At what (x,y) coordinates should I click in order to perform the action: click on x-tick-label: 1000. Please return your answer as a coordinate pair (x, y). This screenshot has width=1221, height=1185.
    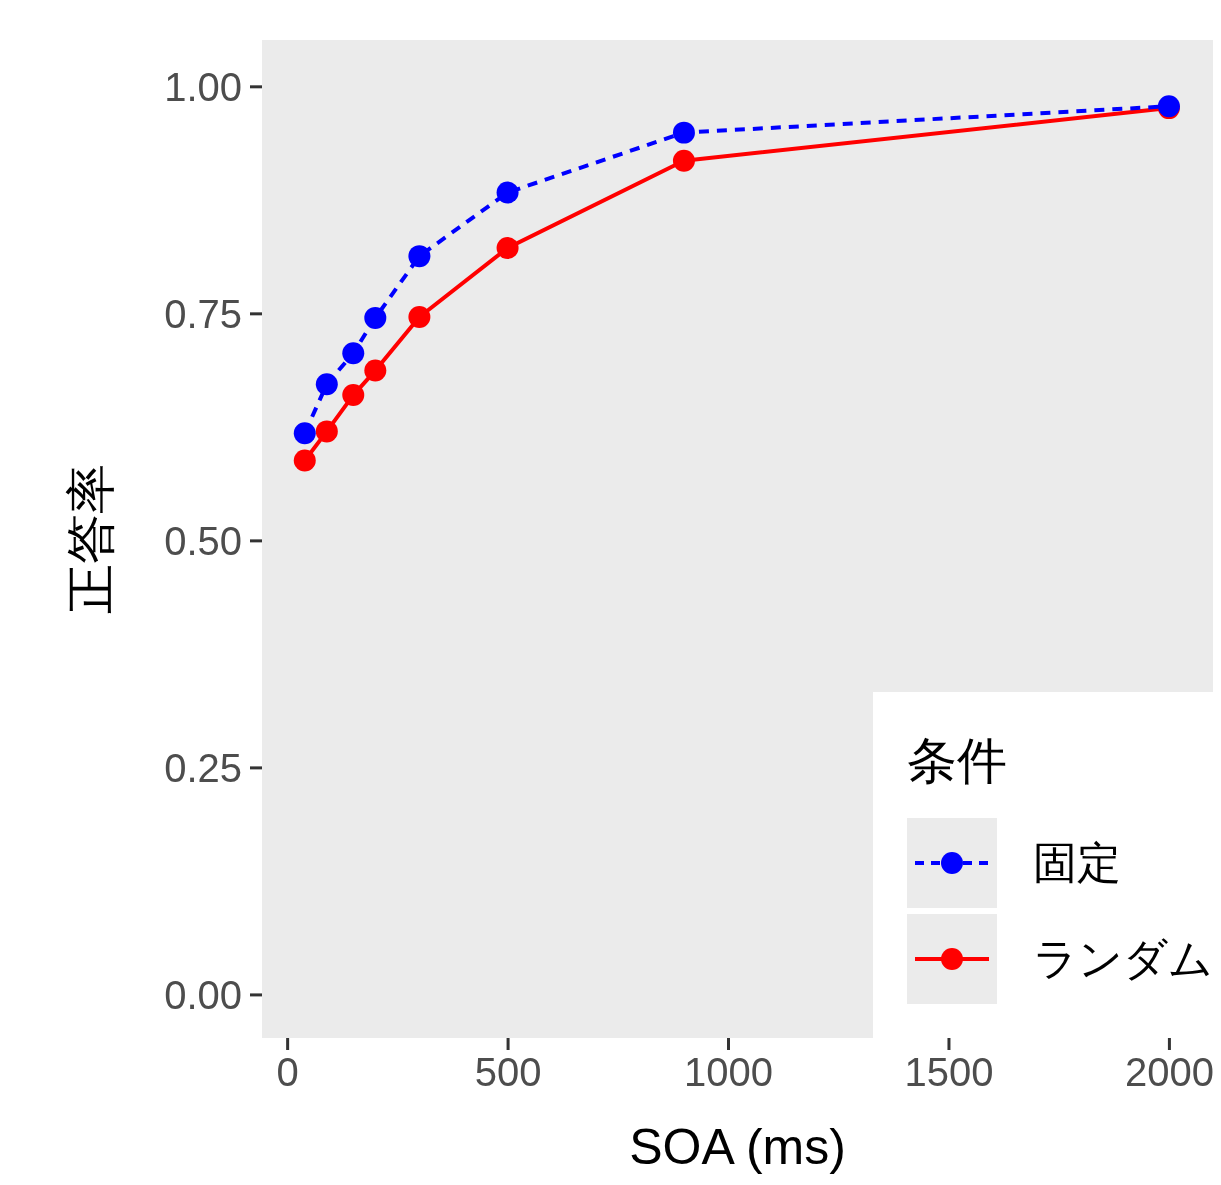
    Looking at the image, I should click on (729, 1072).